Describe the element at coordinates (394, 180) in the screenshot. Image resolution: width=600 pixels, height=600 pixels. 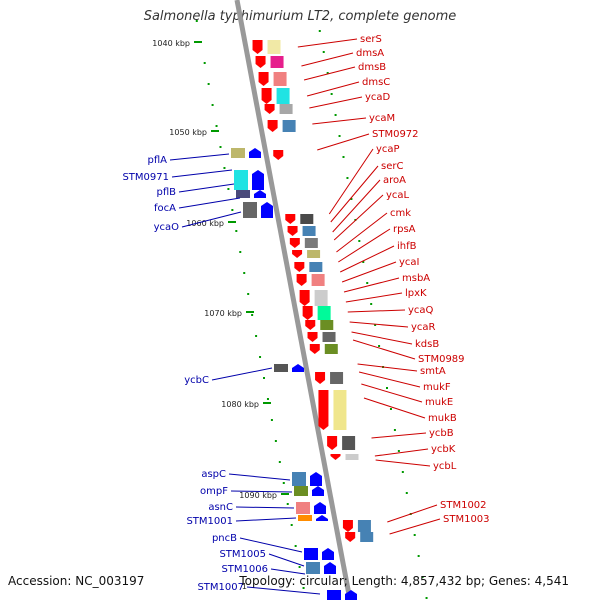
I see `forward-gene-label: aroA` at that location.